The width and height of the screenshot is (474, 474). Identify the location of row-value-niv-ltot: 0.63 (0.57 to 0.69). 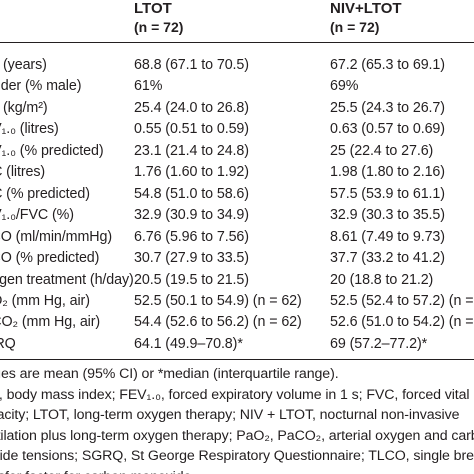
(387, 129).